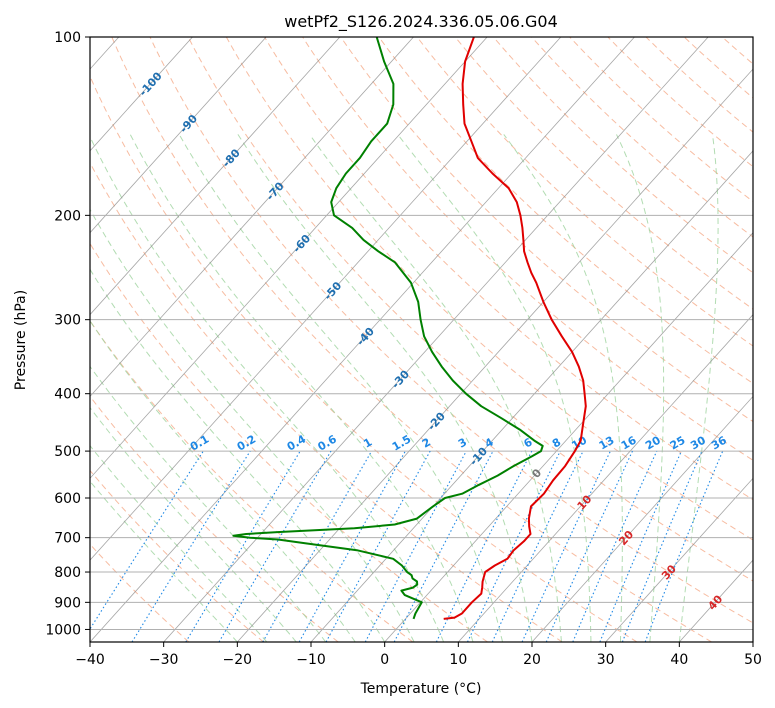  Describe the element at coordinates (67, 395) in the screenshot. I see `y-tick-label: 400` at that location.